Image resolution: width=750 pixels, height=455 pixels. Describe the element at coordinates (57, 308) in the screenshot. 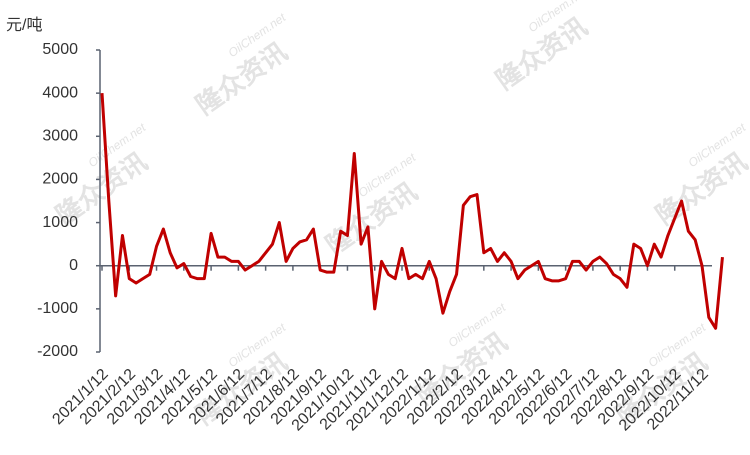

I see `y-tick-label: -1000` at that location.